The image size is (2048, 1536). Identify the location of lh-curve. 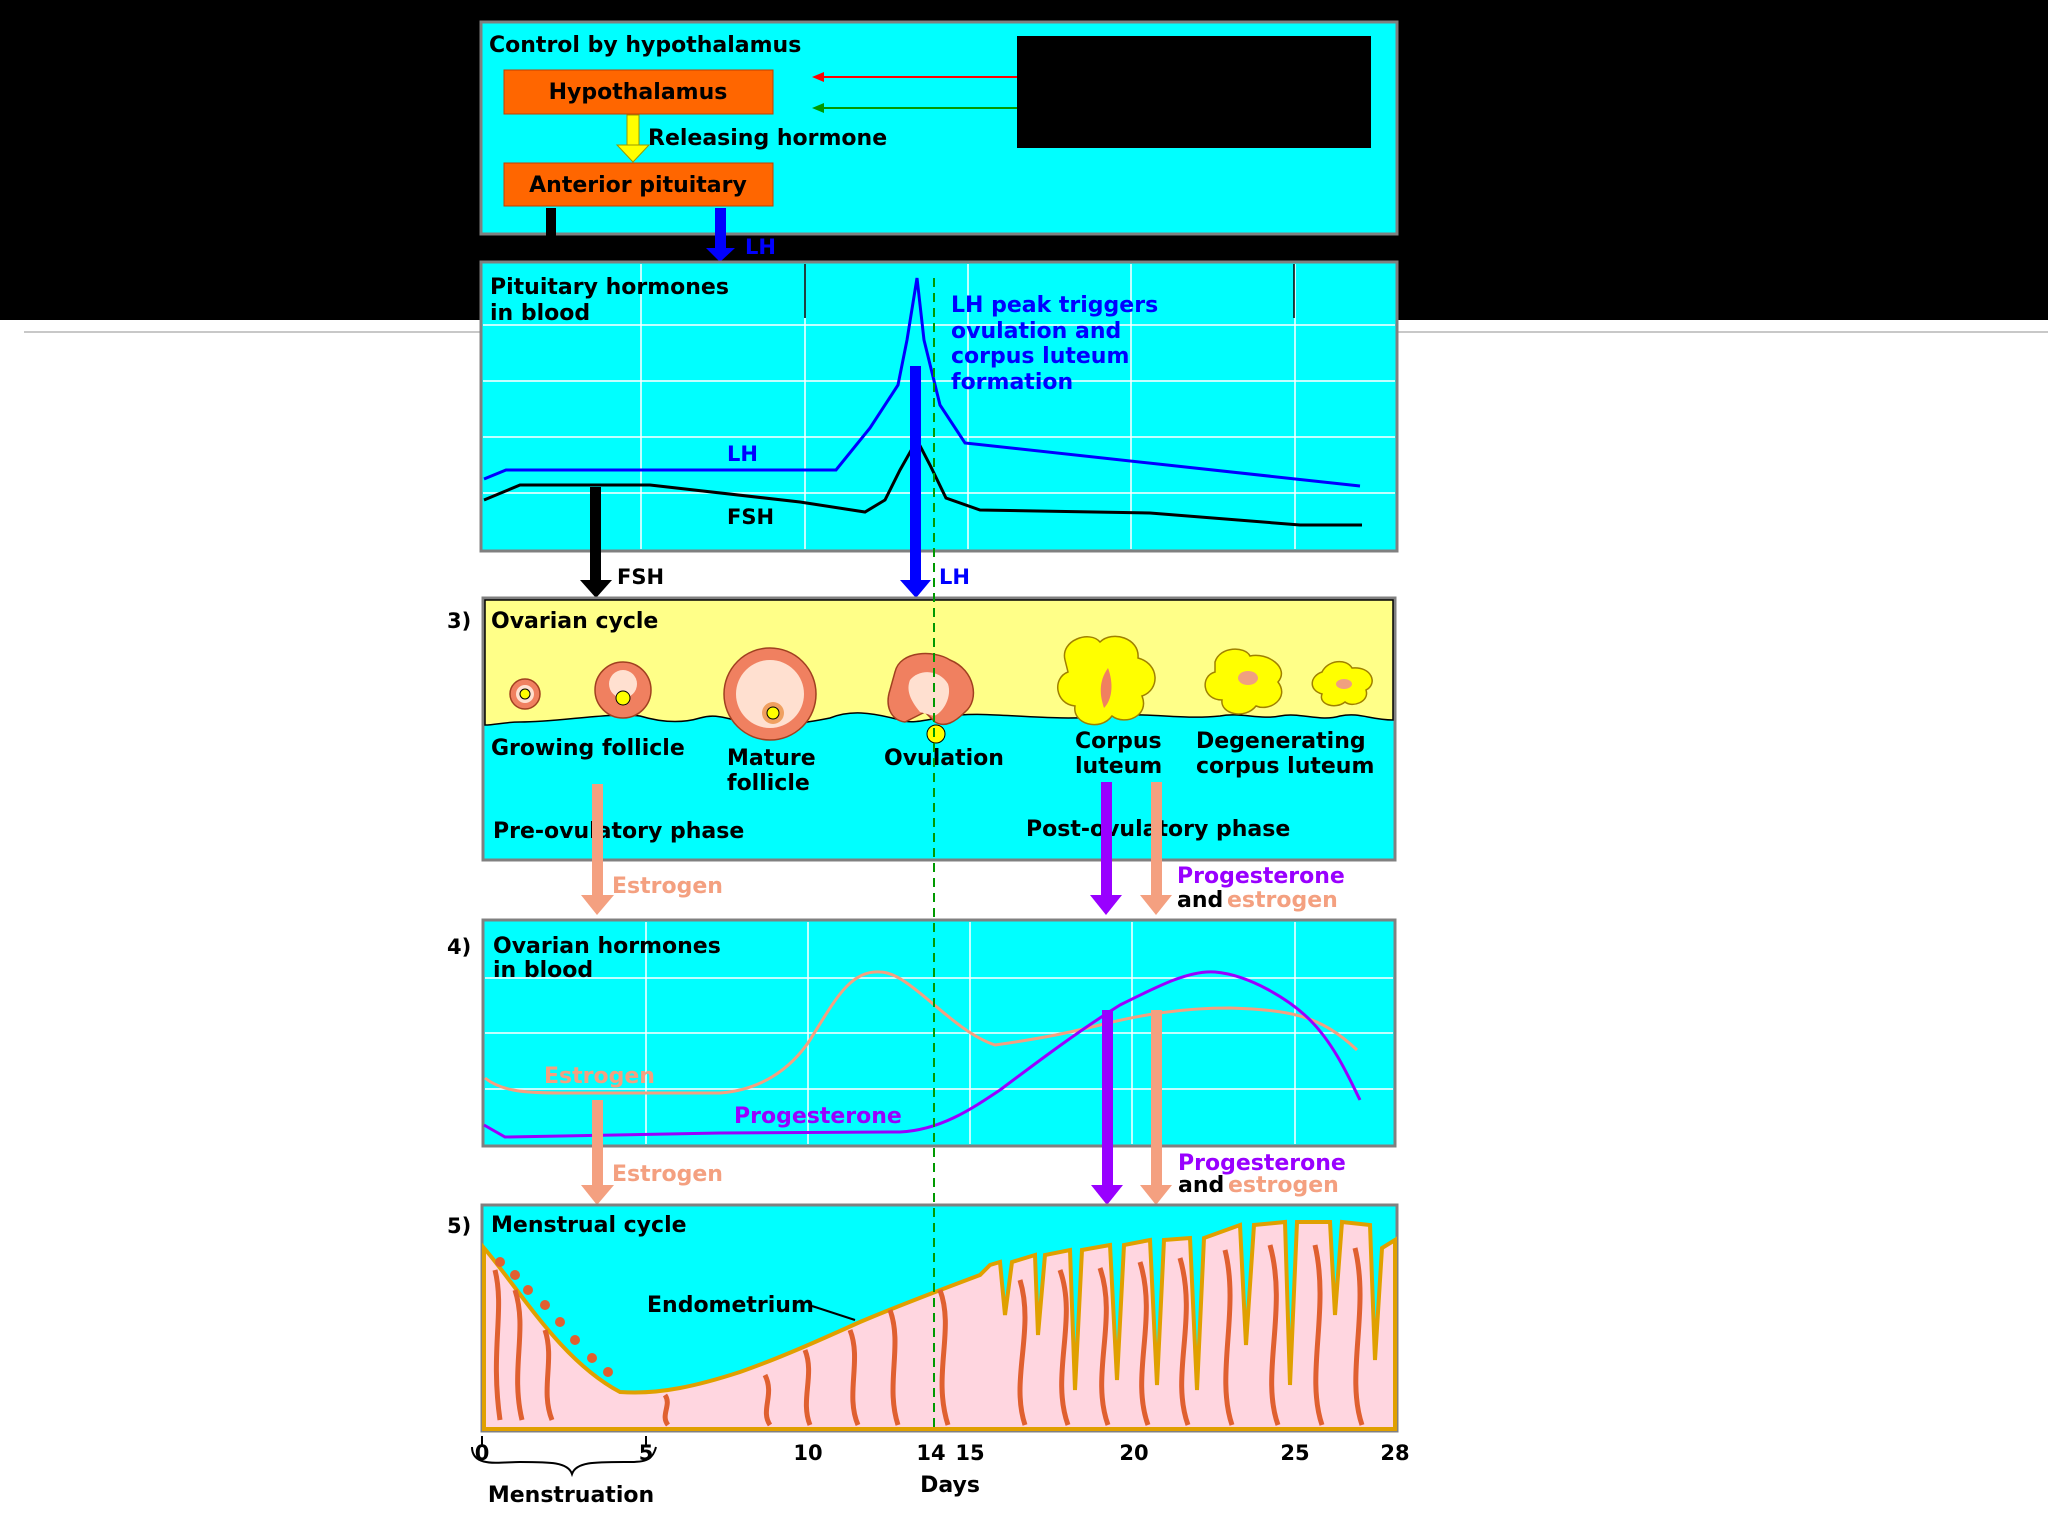
(922, 382).